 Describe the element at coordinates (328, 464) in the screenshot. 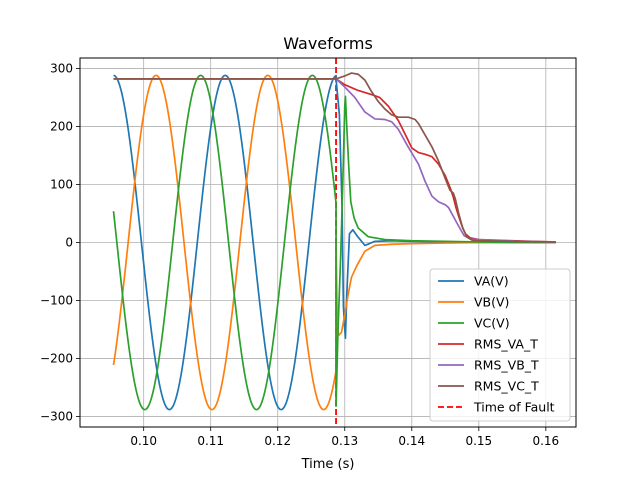

I see `x-axis-label: Time (s)` at that location.